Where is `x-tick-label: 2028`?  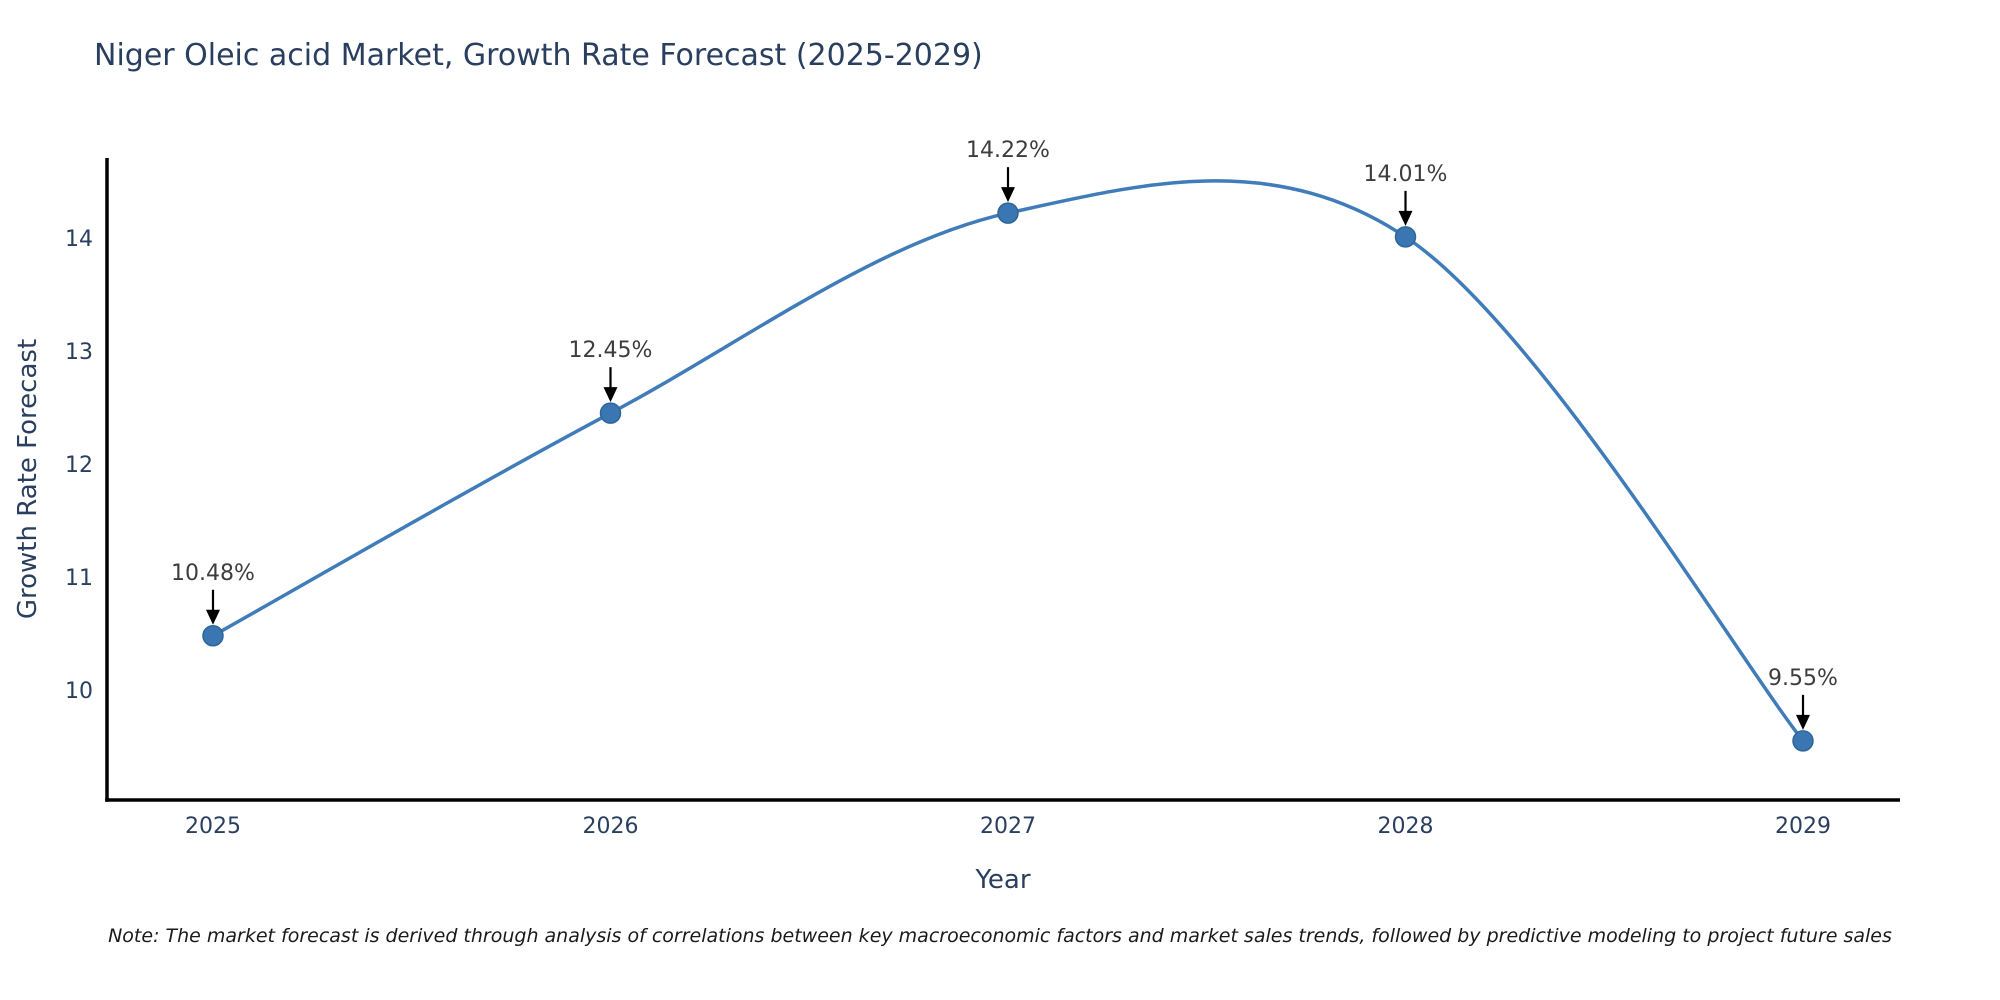 x-tick-label: 2028 is located at coordinates (1406, 826).